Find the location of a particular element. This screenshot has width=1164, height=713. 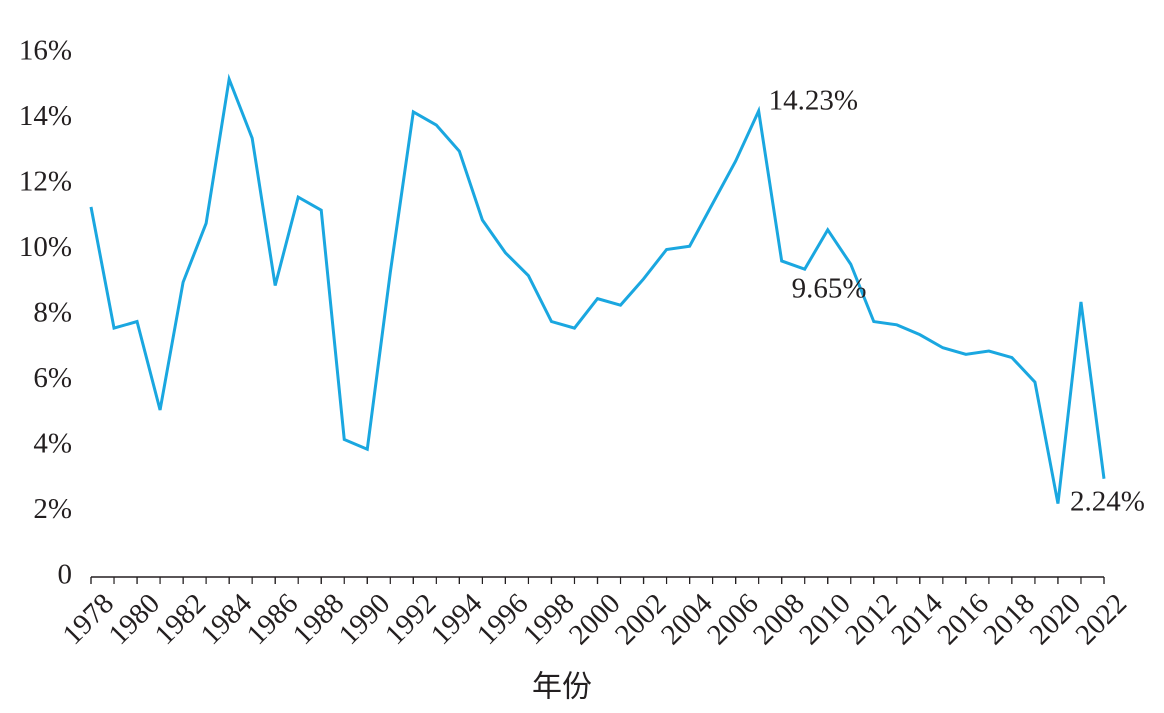

y-tick-label: 6% is located at coordinates (52, 378).